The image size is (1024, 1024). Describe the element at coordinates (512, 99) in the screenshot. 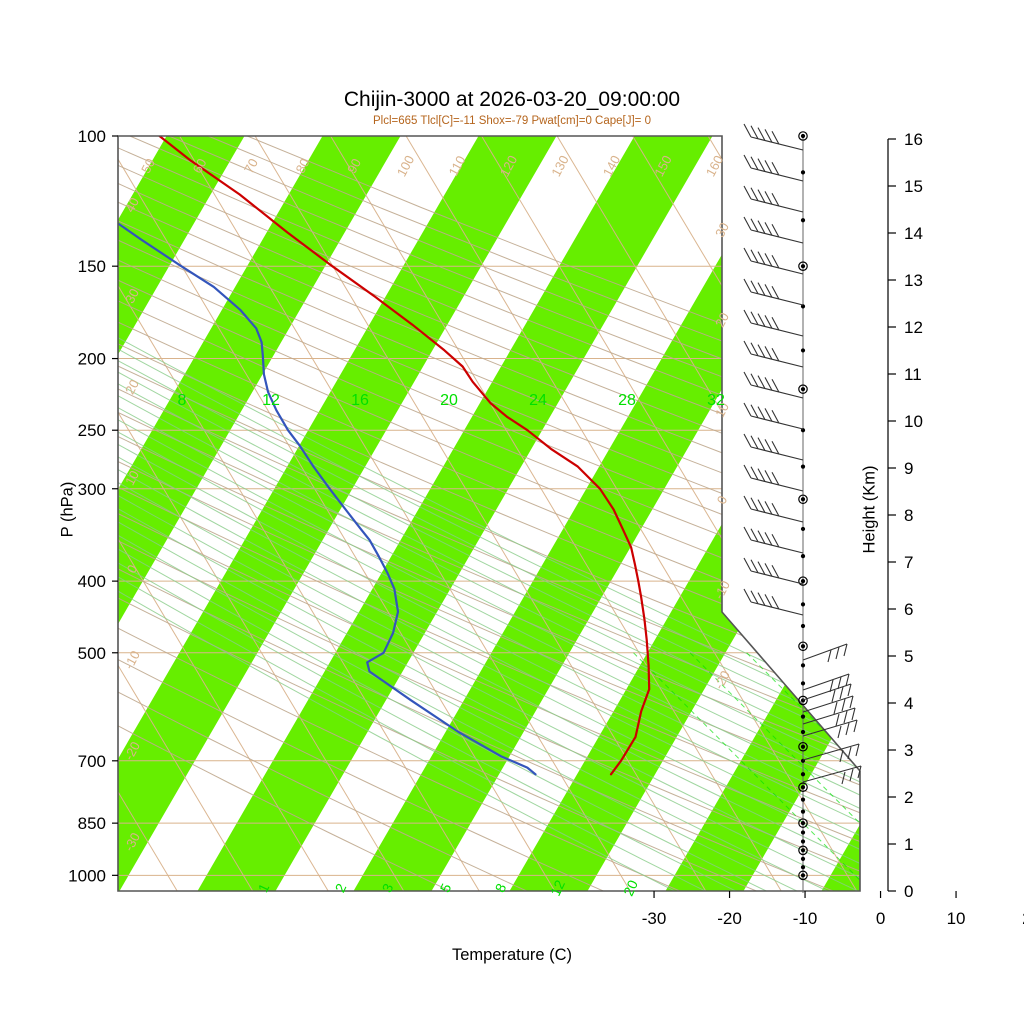

I see `page-title: Chijin-3000 at 2026-03-20_09:00:00` at that location.